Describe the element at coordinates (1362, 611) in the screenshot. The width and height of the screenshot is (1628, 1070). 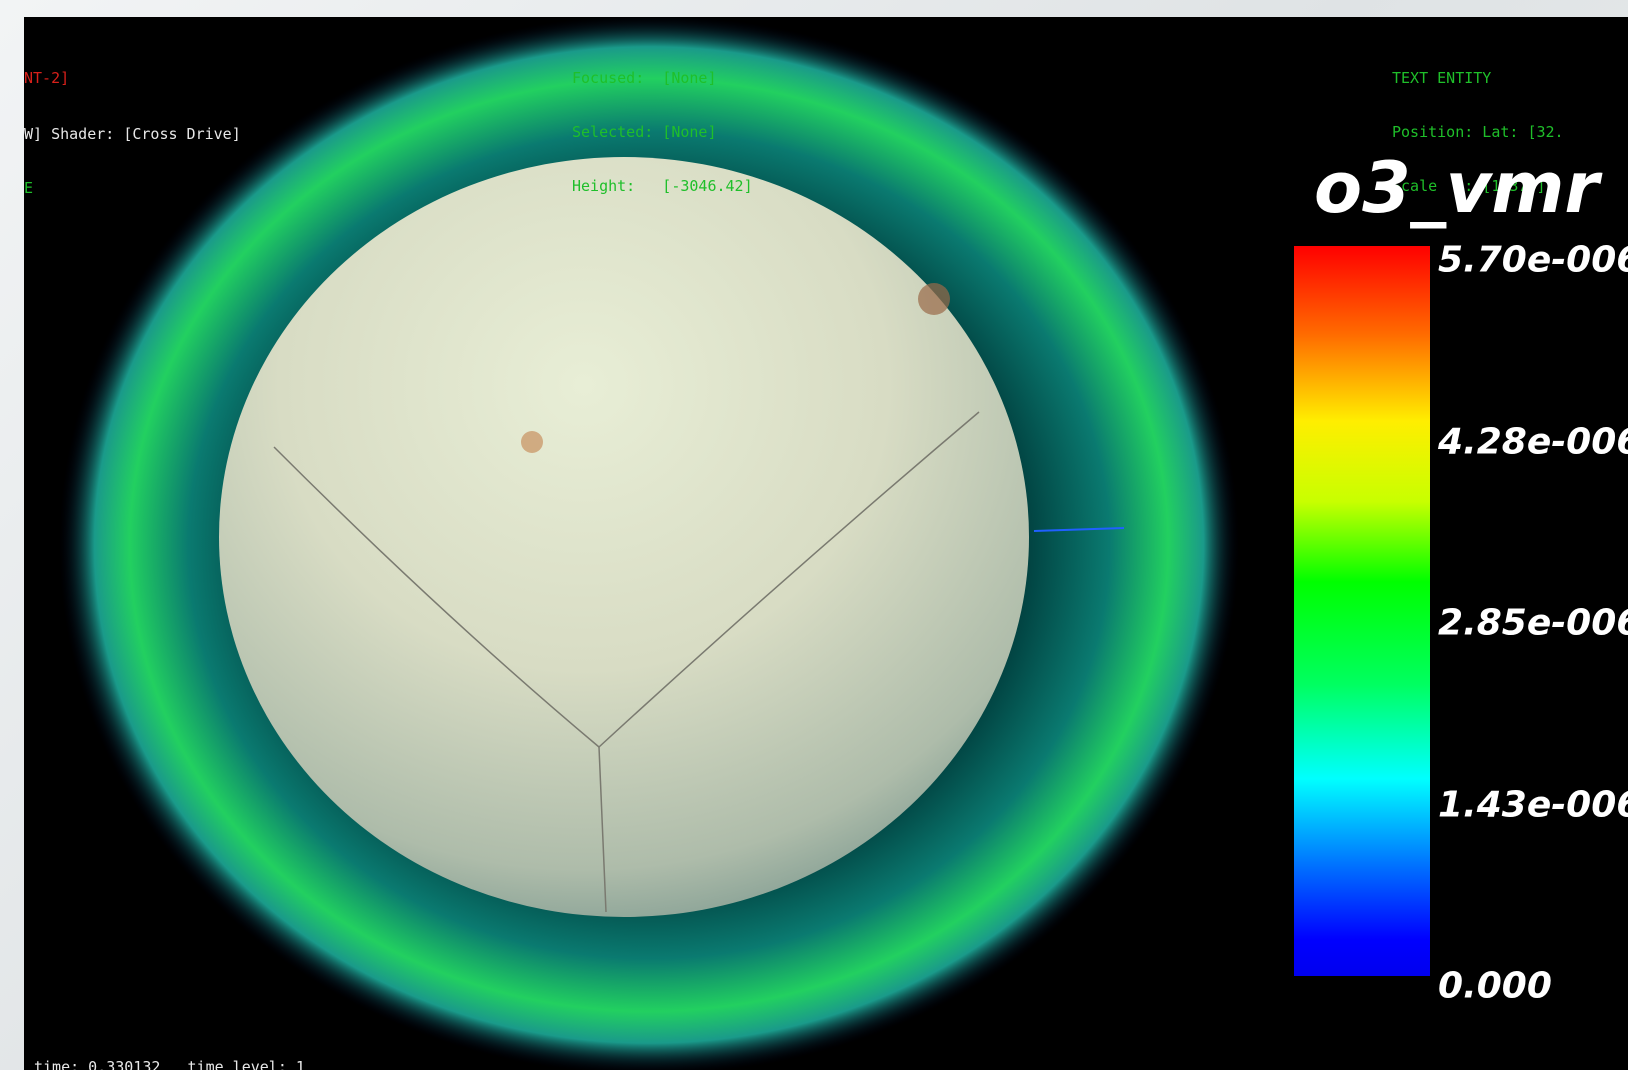
I see `colorbar` at that location.